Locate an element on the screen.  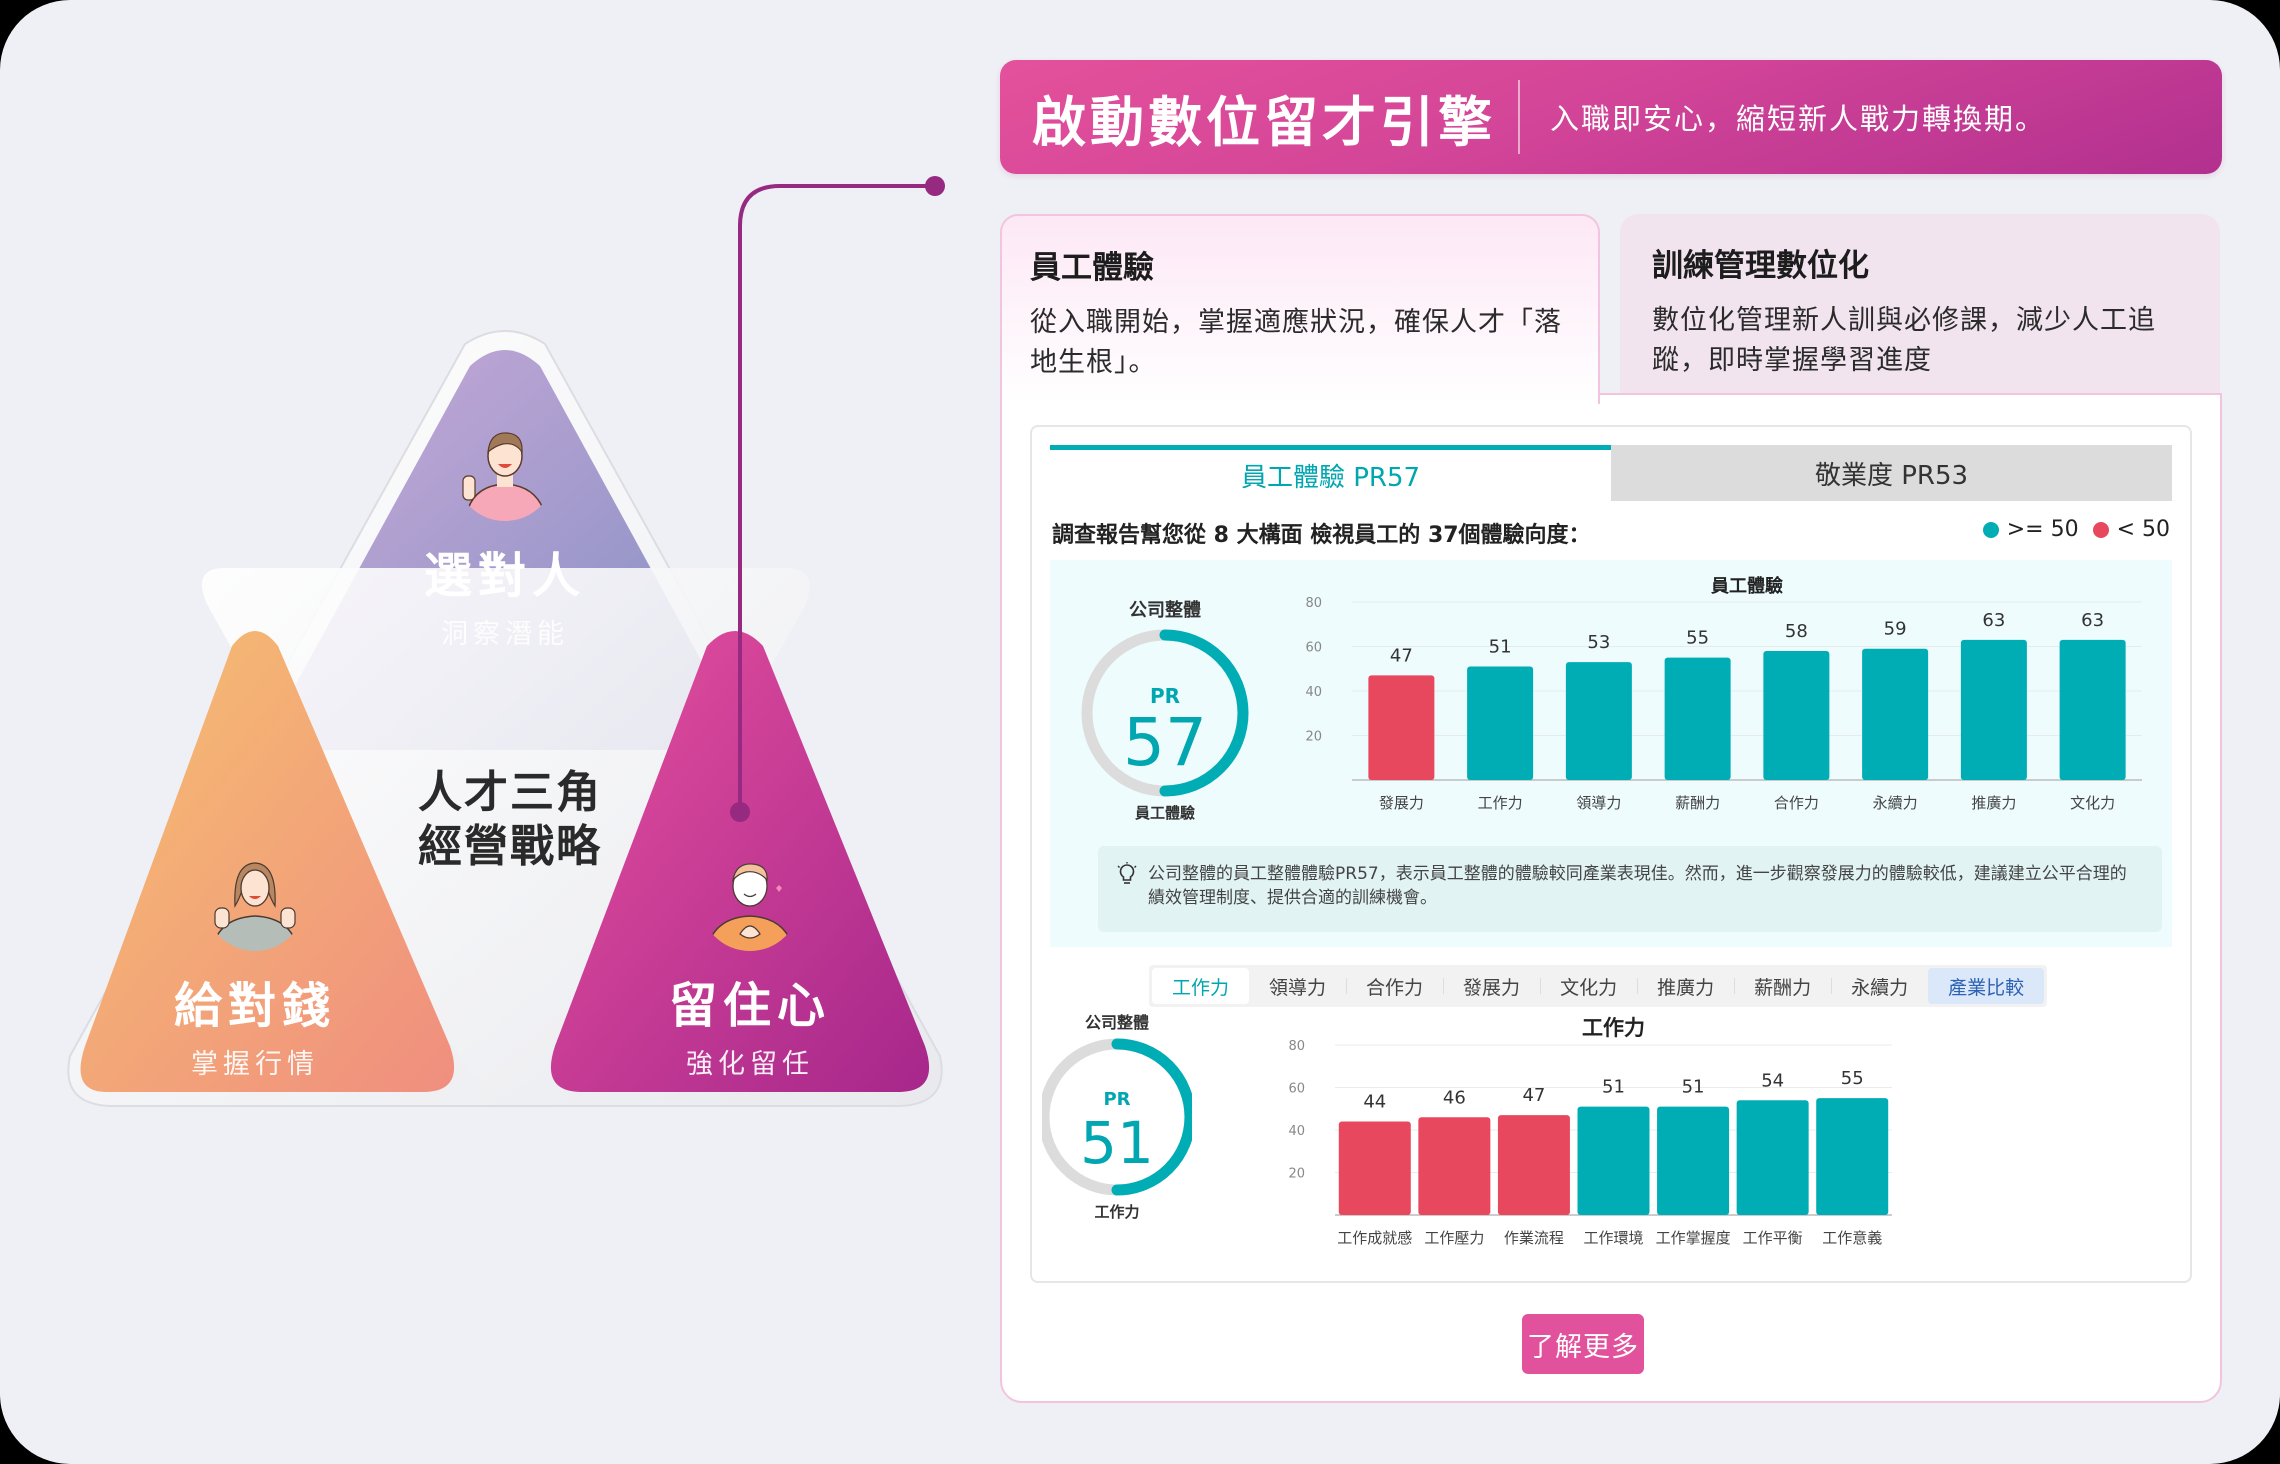
dimension-tab: 工作力 is located at coordinates (1201, 986).